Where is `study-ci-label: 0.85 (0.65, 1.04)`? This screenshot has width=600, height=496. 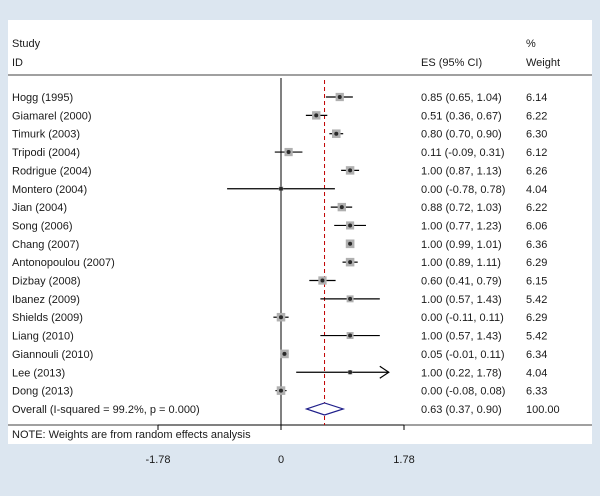 study-ci-label: 0.85 (0.65, 1.04) is located at coordinates (461, 98).